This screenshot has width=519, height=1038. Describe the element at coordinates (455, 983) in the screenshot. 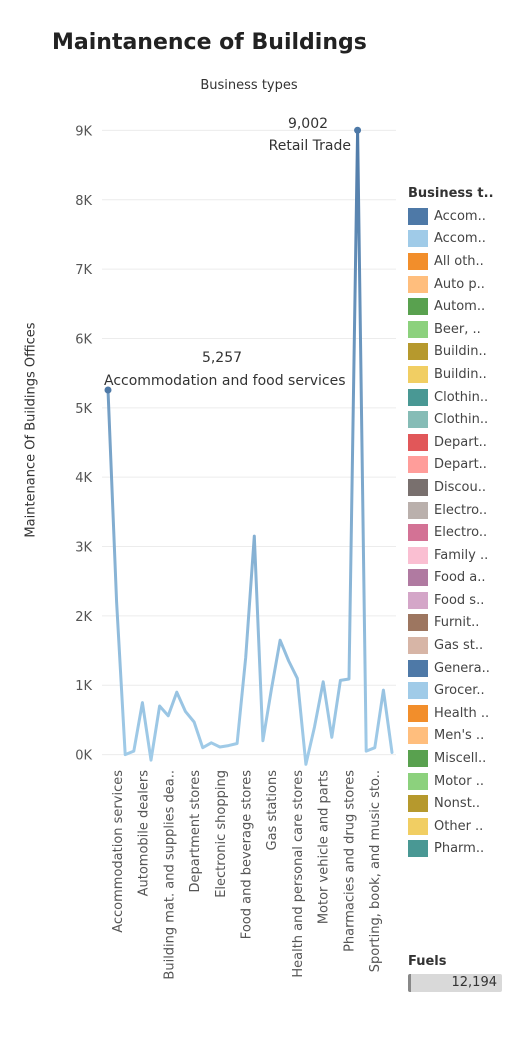

I see `fuels-slider: 12,194` at that location.